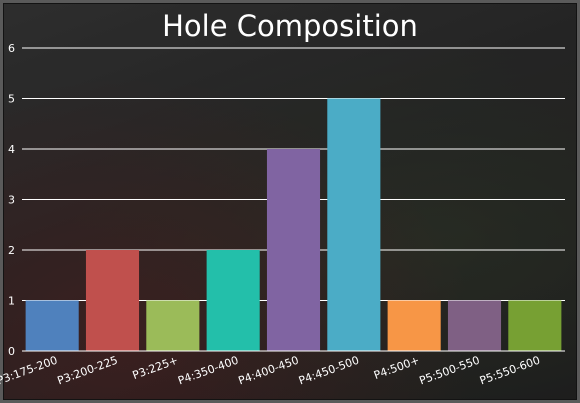  What do you see at coordinates (11, 250) in the screenshot?
I see `y-tick-label: 2` at bounding box center [11, 250].